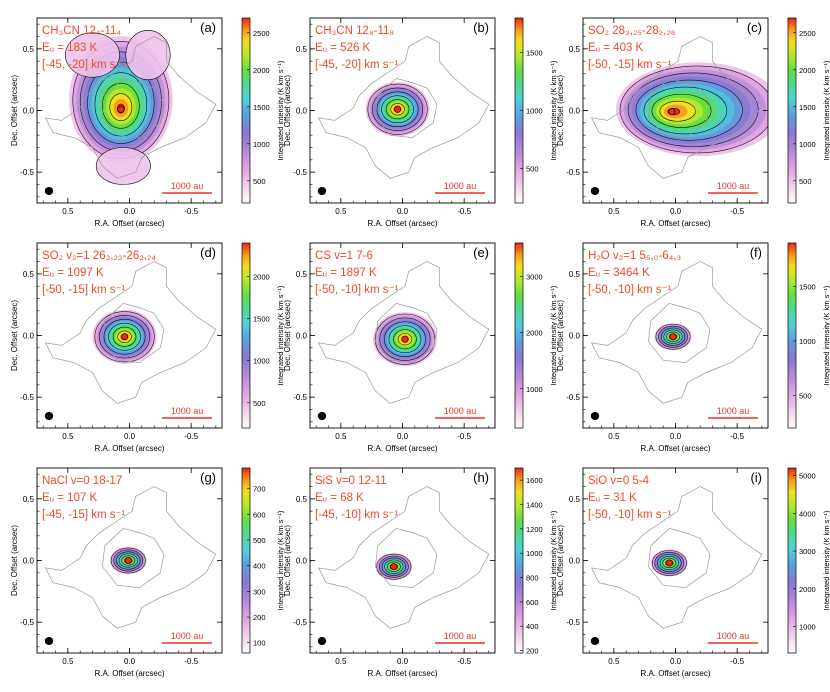 The image size is (830, 692). What do you see at coordinates (807, 33) in the screenshot?
I see `colorbar-tick-label: 2500` at bounding box center [807, 33].